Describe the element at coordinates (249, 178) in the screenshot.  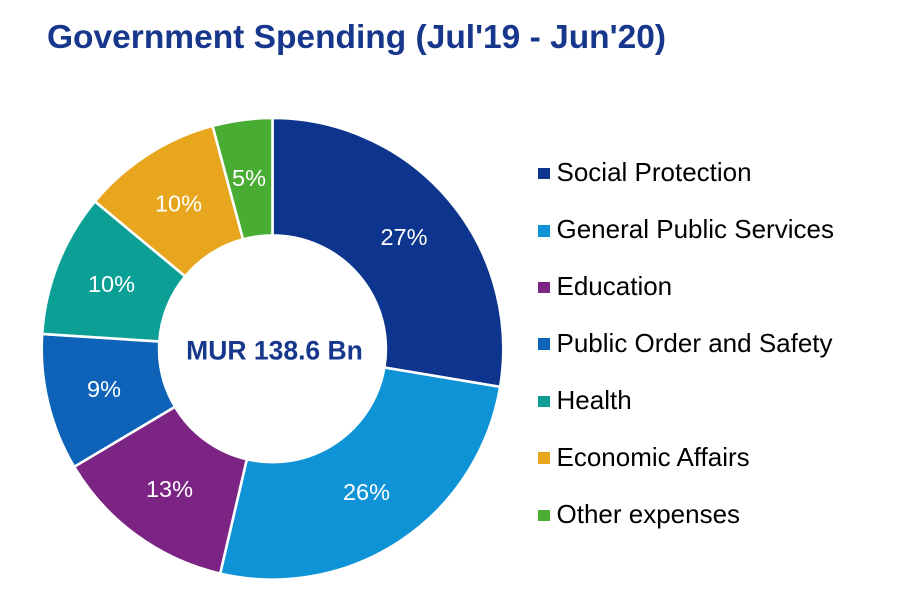
I see `svg-text: 5%` at that location.